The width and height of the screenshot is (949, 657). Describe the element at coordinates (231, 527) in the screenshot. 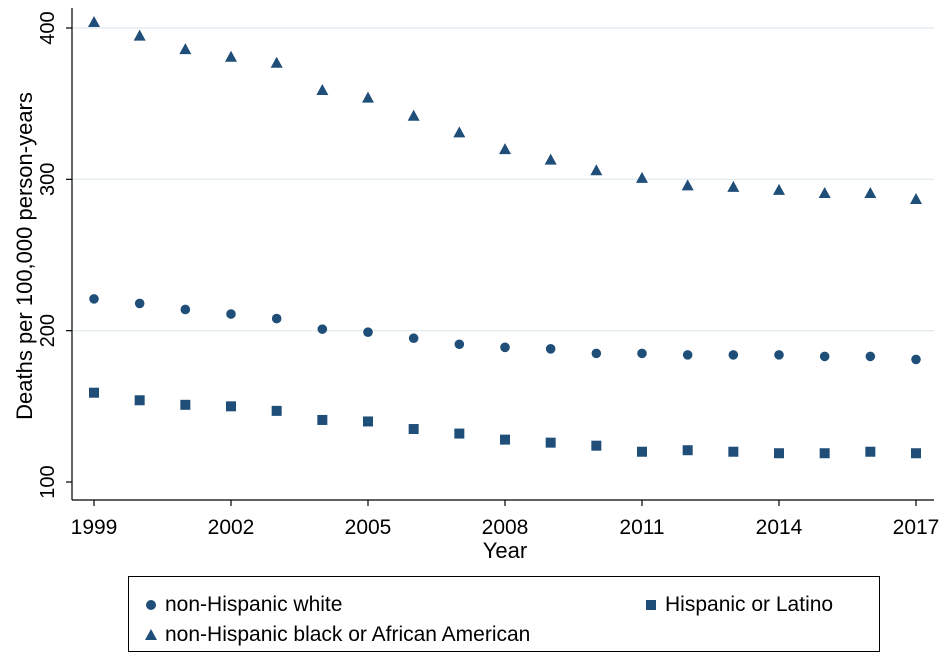

I see `x-tick-label: 2002` at that location.